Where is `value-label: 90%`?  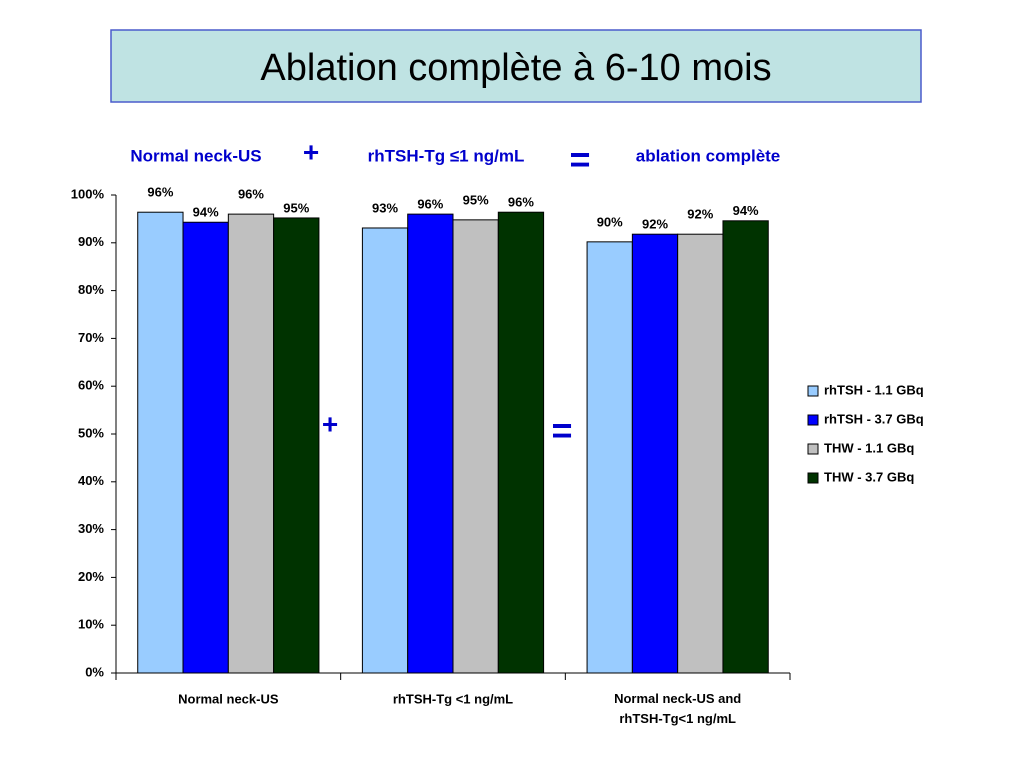 value-label: 90% is located at coordinates (610, 221).